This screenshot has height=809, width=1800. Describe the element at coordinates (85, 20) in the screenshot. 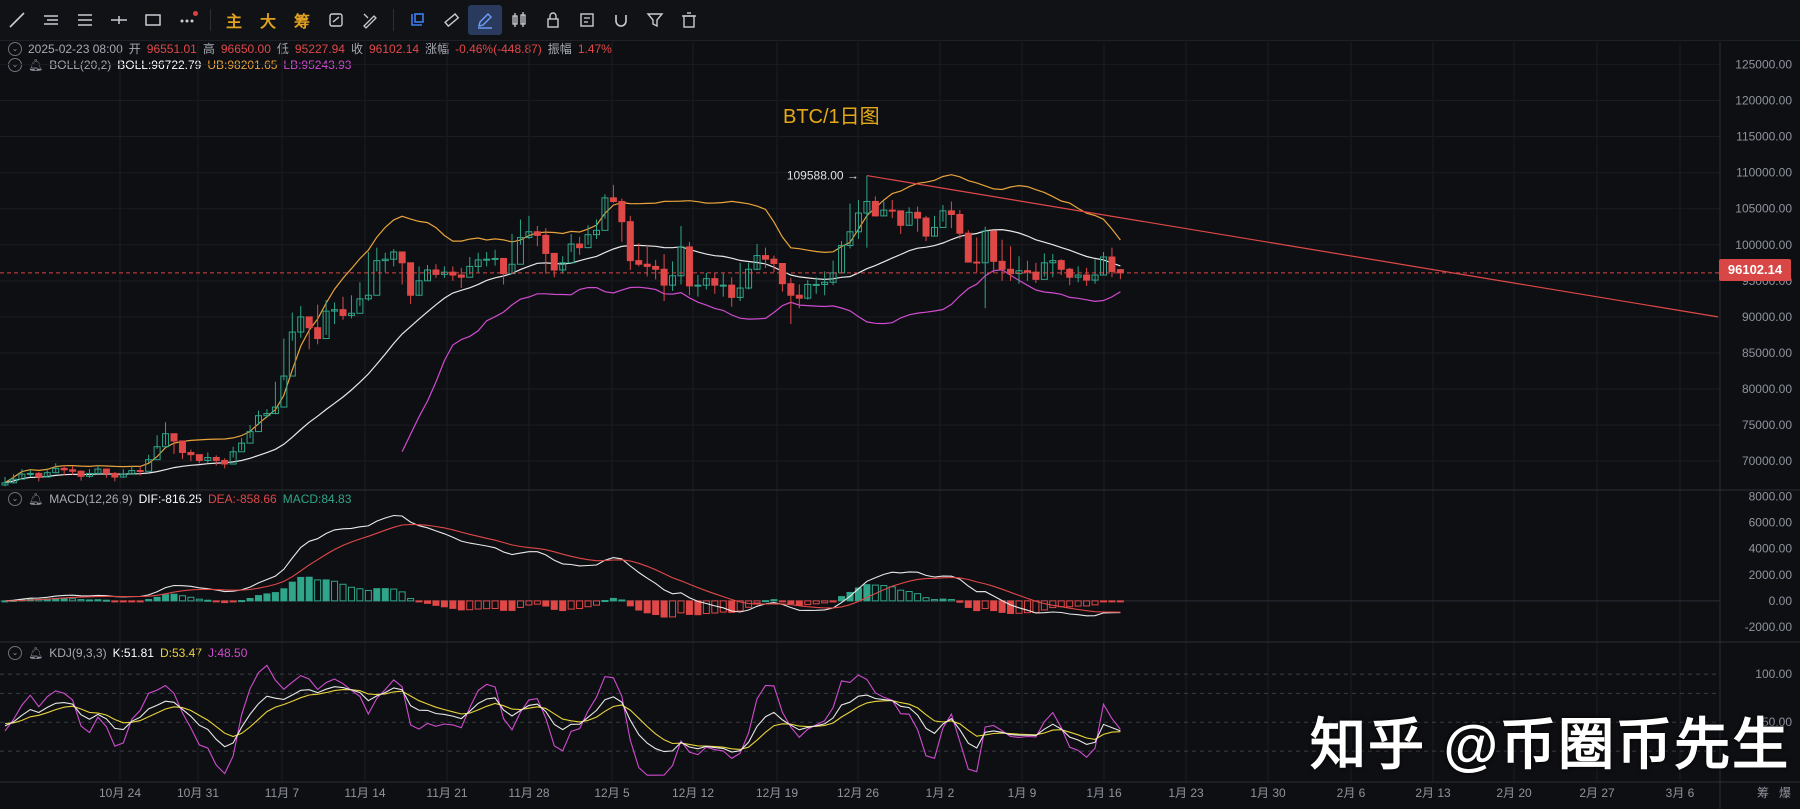

I see `parallel-lines-icon` at that location.